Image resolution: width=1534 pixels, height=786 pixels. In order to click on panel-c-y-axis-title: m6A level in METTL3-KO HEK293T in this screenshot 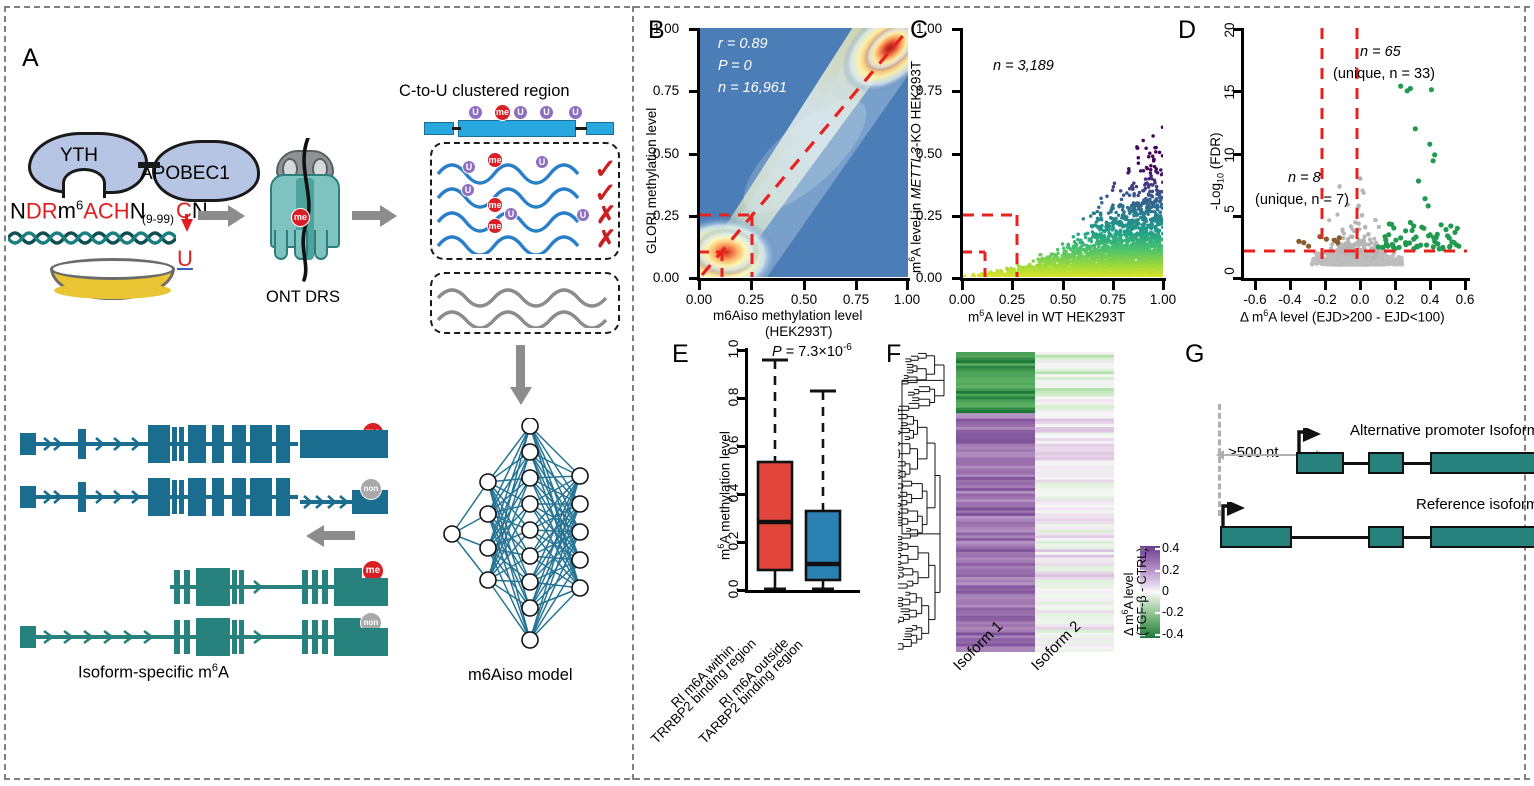, I will do `click(915, 166)`.